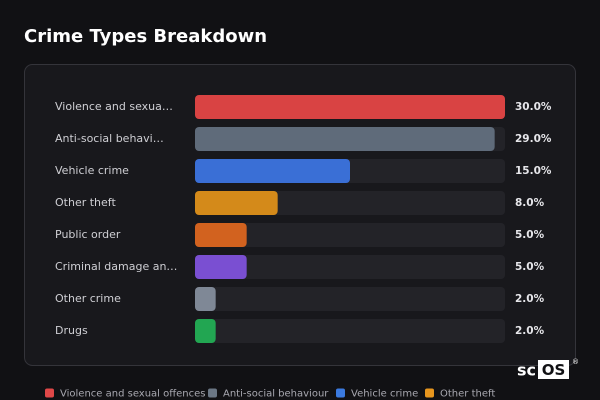 The width and height of the screenshot is (600, 400). What do you see at coordinates (526, 370) in the screenshot?
I see `logo-text: sc` at bounding box center [526, 370].